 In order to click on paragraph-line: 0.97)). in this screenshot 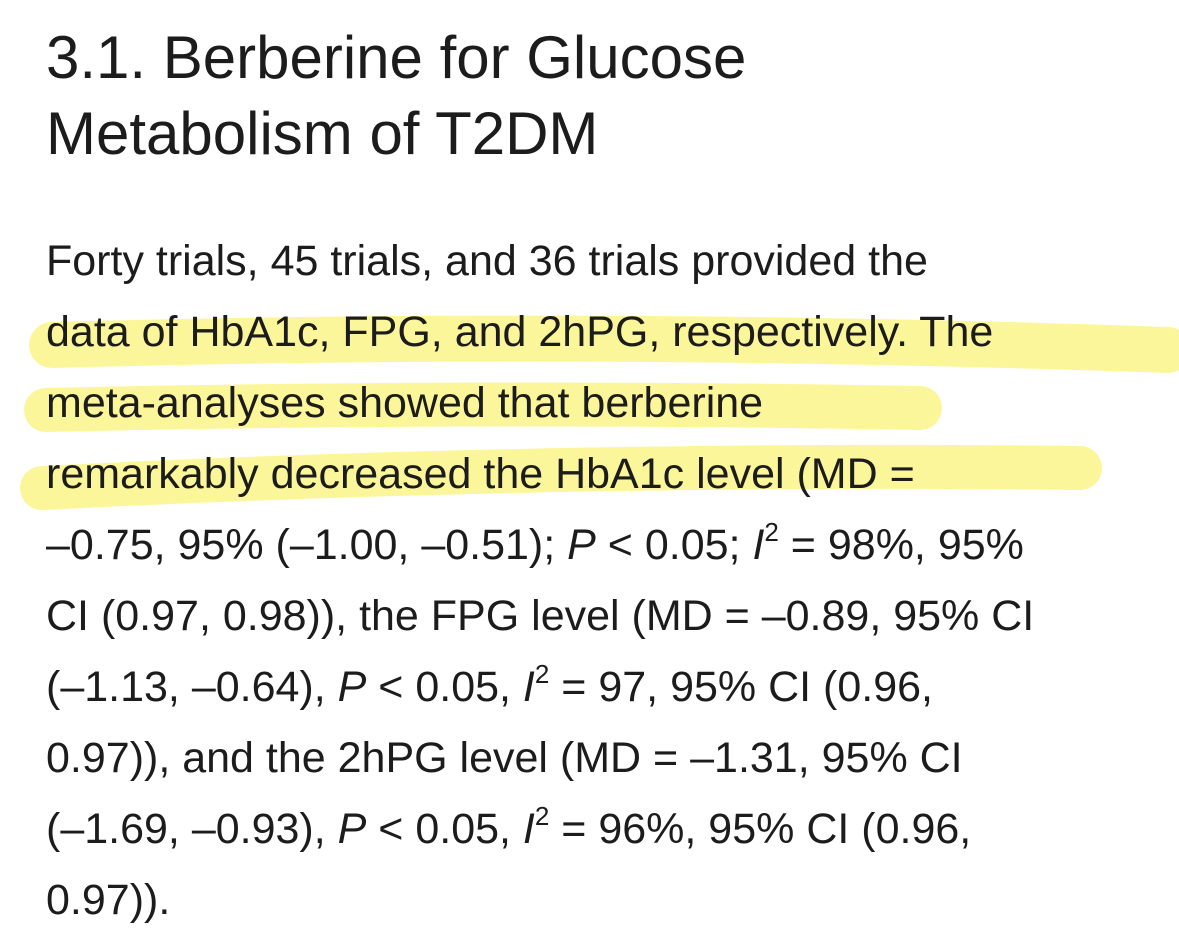, I will do `click(108, 900)`.